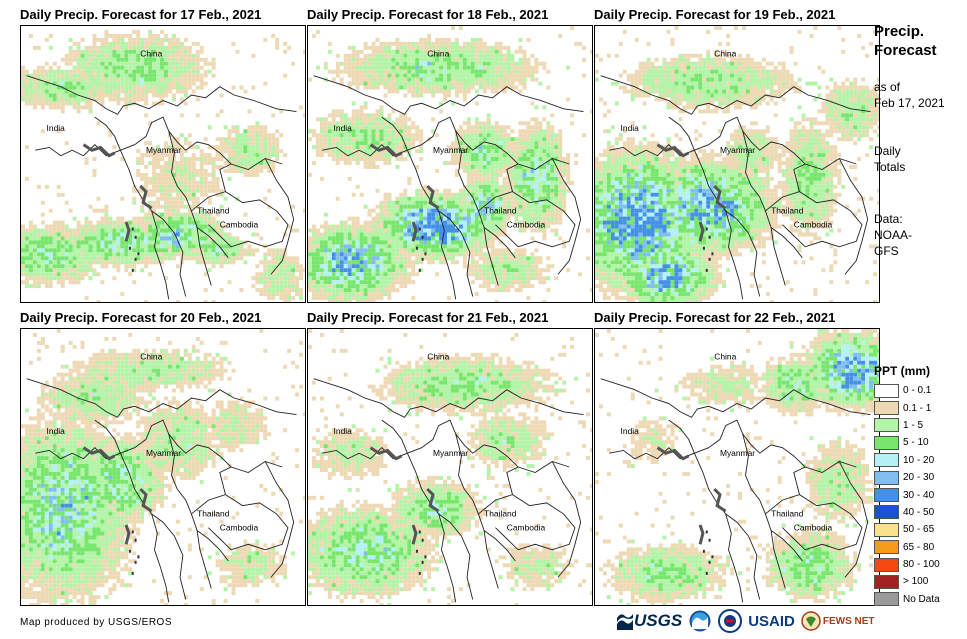  What do you see at coordinates (730, 621) in the screenshot?
I see `usaid-seal-icon` at bounding box center [730, 621].